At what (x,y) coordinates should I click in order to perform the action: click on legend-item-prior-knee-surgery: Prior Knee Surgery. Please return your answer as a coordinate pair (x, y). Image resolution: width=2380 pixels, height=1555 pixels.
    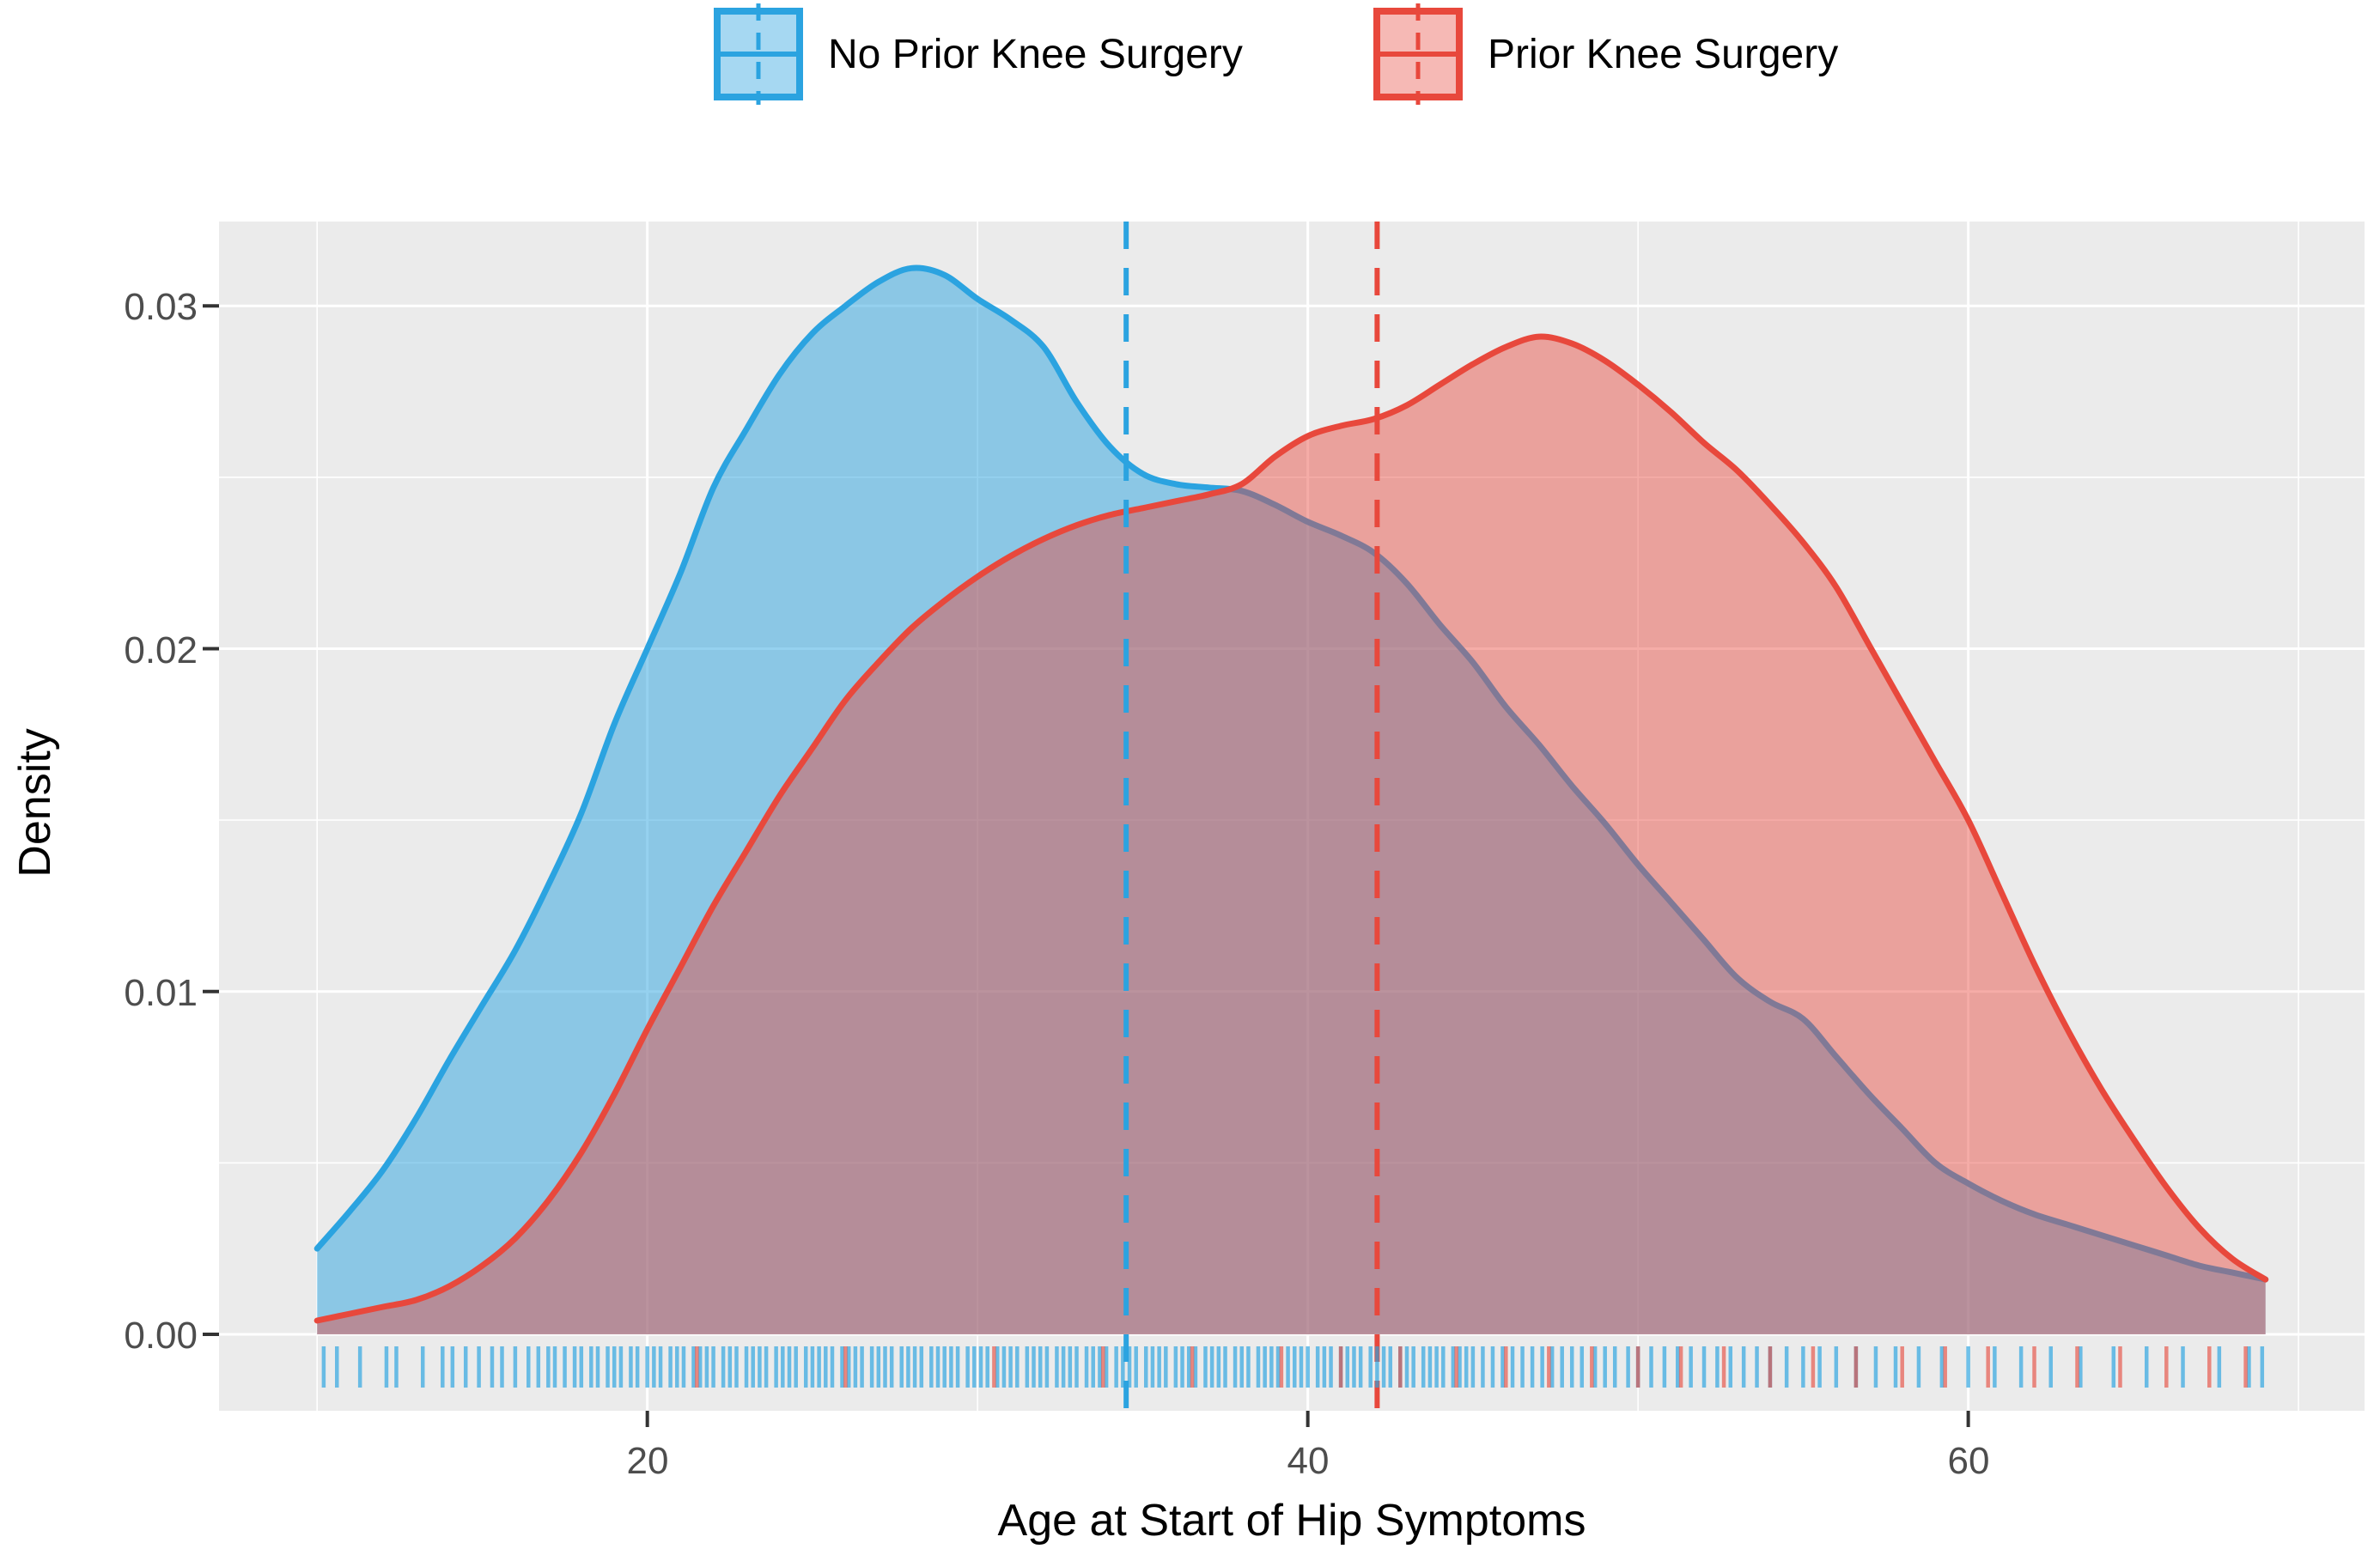
    Looking at the image, I should click on (1606, 54).